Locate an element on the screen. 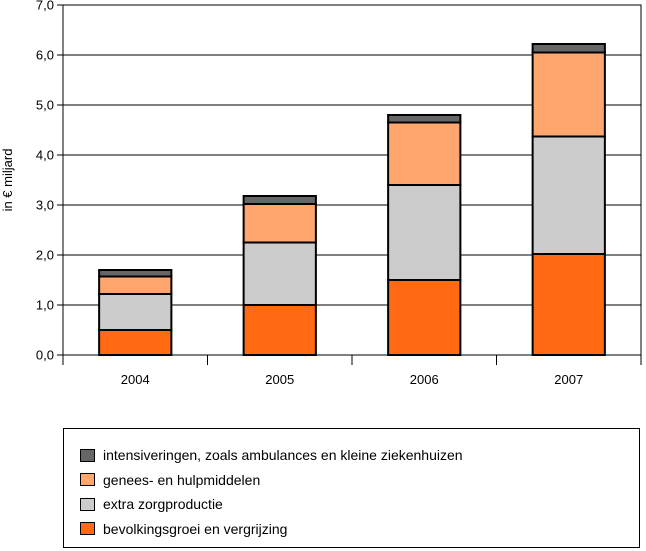 Image resolution: width=646 pixels, height=551 pixels. x-tick-label: 2007 is located at coordinates (568, 379).